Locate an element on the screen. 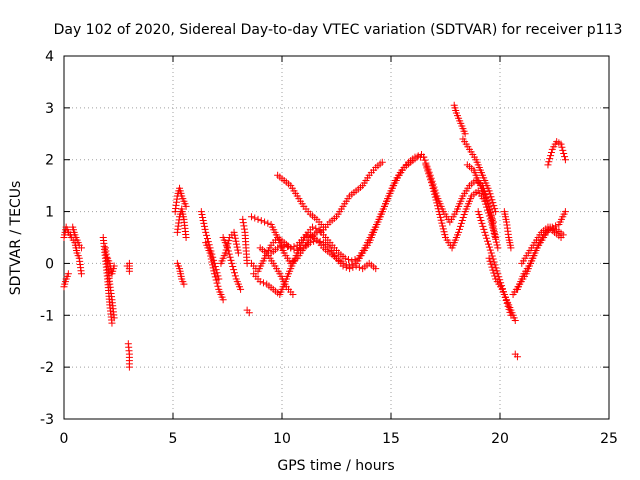 The image size is (640, 480). x-tick-label: 20 is located at coordinates (500, 439).